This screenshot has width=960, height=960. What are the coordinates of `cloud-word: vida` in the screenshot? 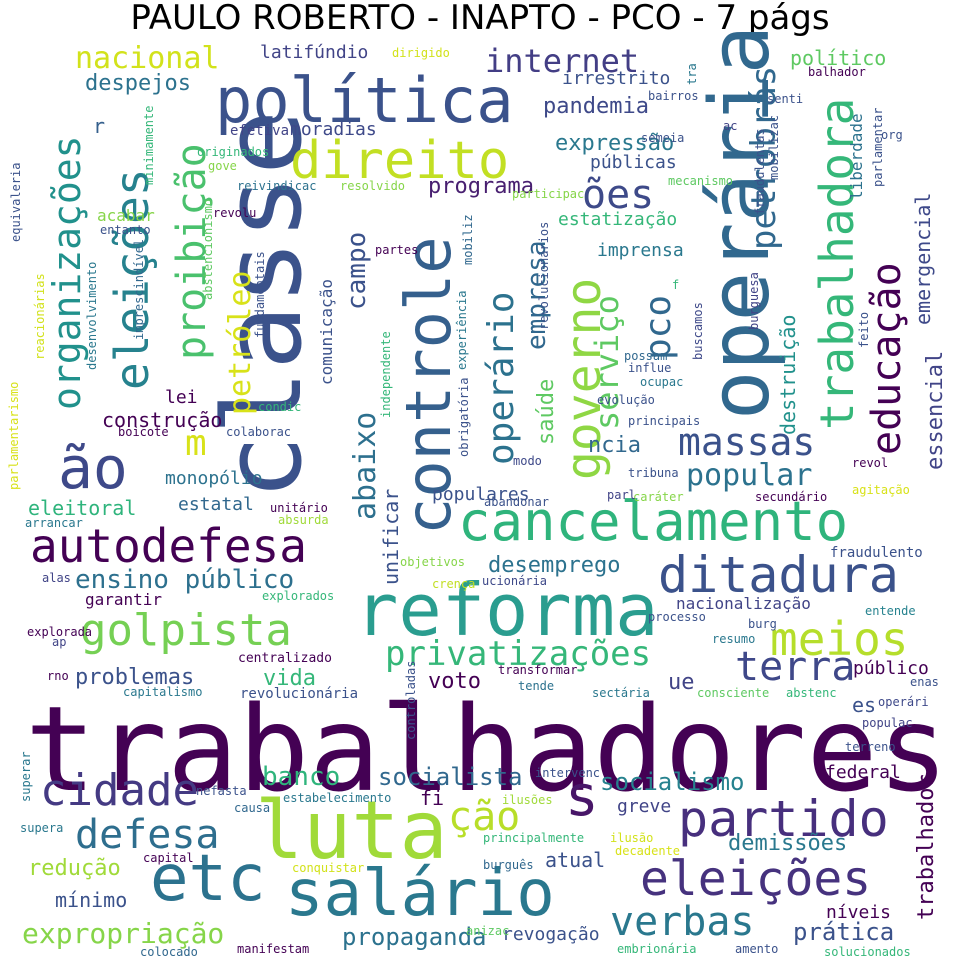 It's located at (289, 678).